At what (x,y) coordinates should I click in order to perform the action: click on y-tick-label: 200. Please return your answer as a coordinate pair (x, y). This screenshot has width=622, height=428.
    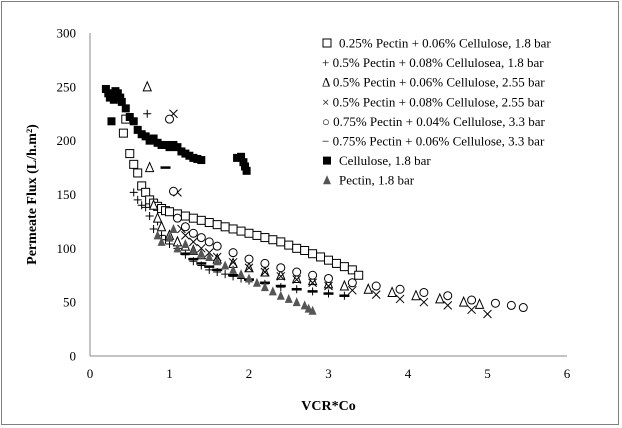
    Looking at the image, I should click on (67, 140).